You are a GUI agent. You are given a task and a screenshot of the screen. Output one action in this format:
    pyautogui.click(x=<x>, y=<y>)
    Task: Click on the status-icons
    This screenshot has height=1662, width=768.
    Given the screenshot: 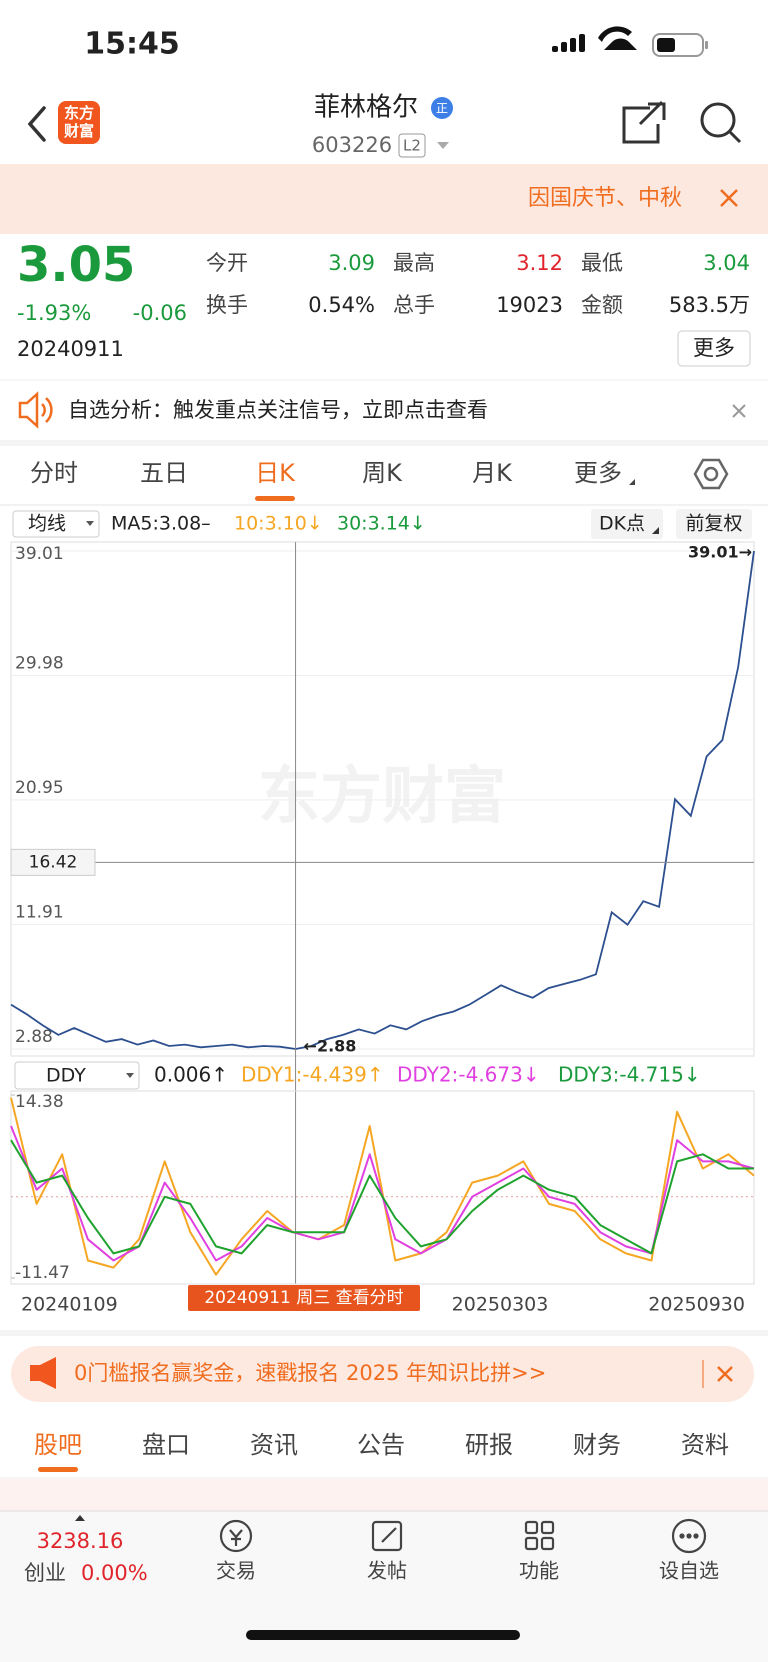 What is the action you would take?
    pyautogui.click(x=630, y=41)
    